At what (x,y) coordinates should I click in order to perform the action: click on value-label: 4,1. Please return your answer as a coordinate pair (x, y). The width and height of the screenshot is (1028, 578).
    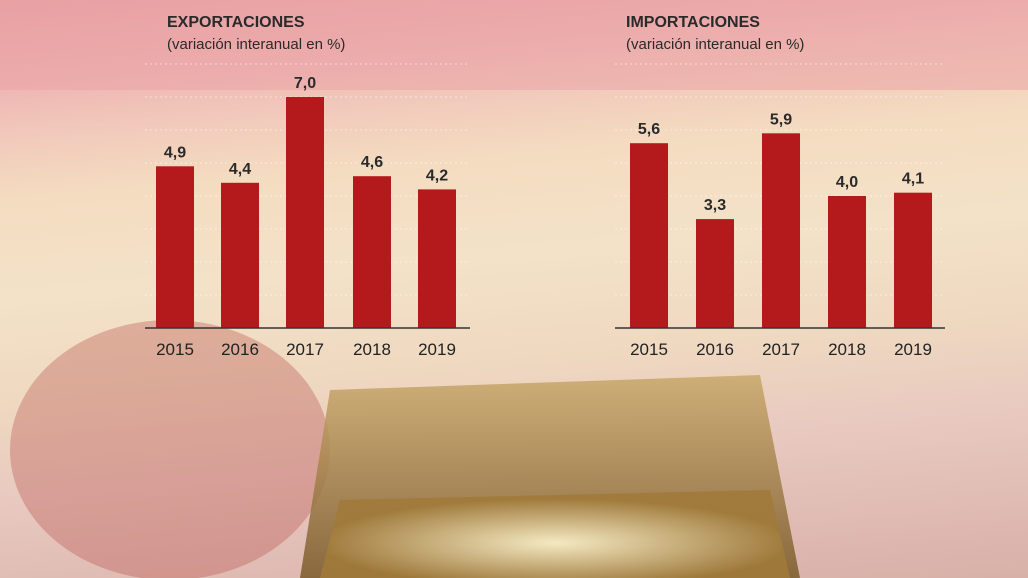
    Looking at the image, I should click on (913, 179).